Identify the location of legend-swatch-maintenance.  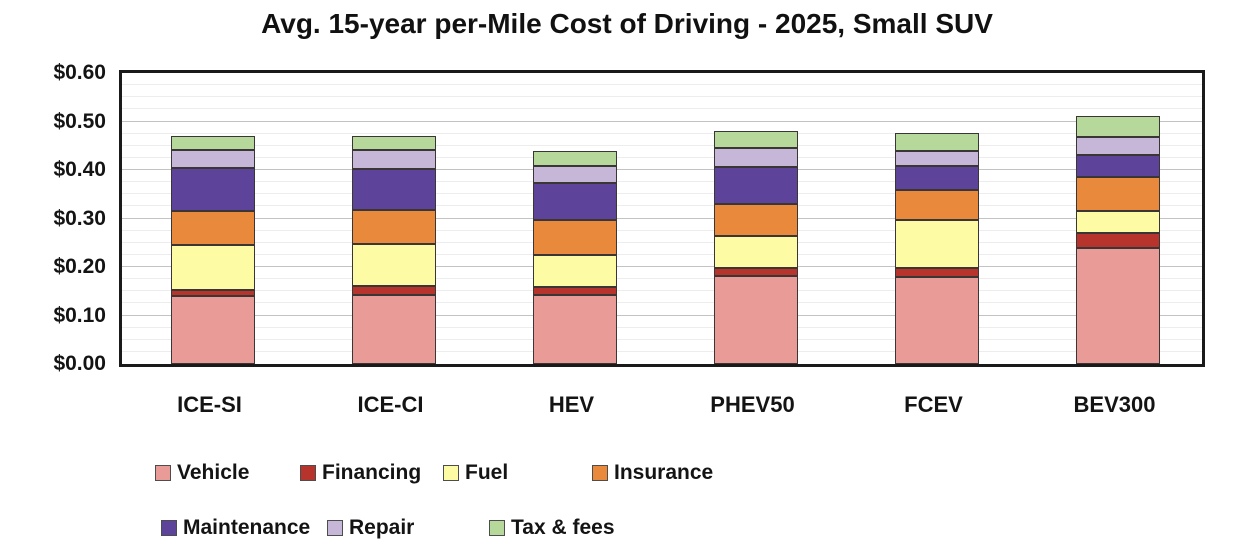
(169, 528).